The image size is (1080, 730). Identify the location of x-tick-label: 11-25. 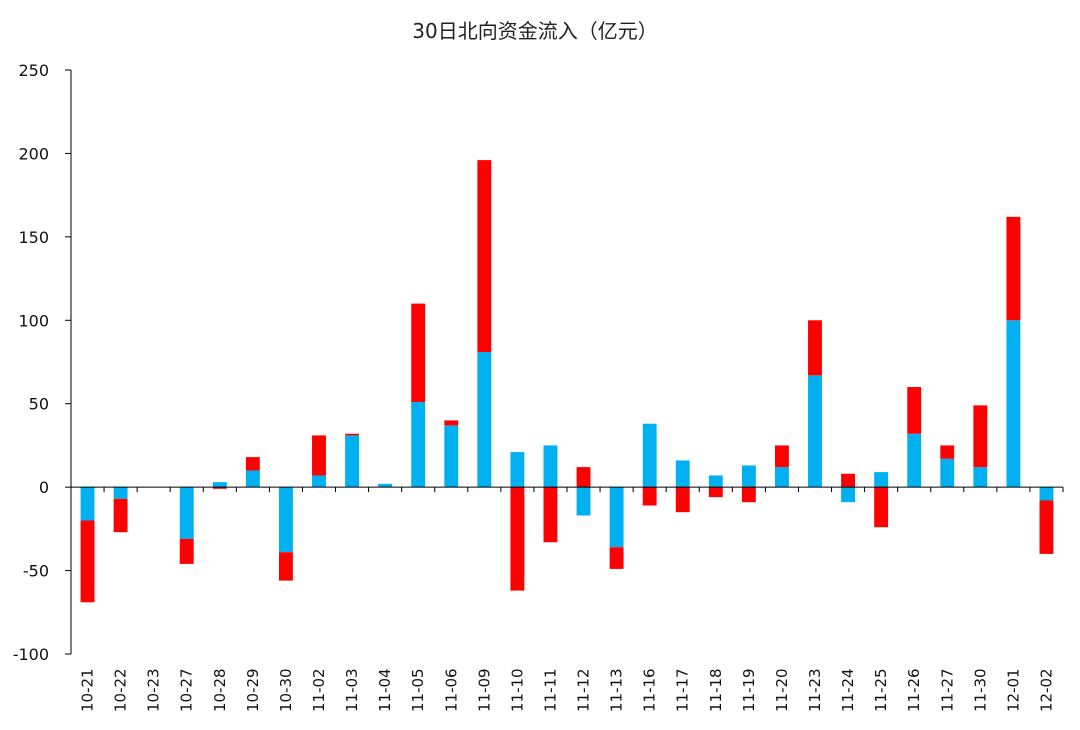
(881, 690).